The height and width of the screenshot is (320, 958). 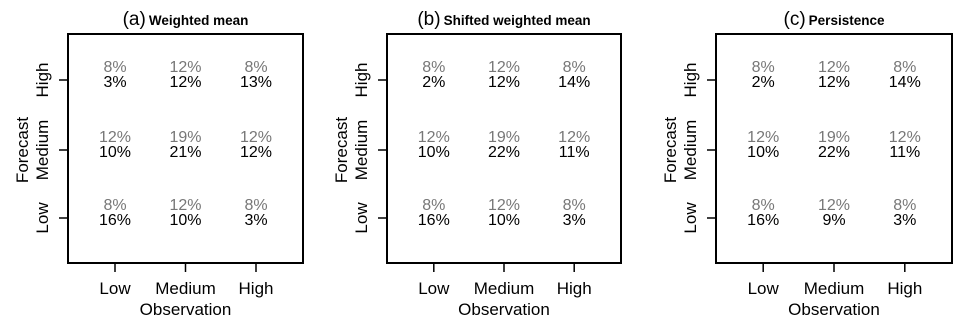 What do you see at coordinates (795, 19) in the screenshot?
I see `panel-label: (c)` at bounding box center [795, 19].